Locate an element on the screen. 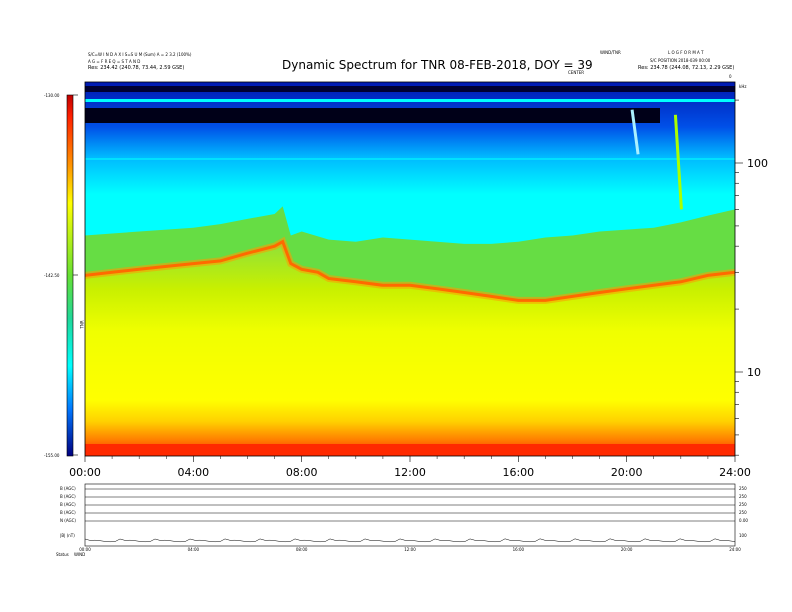 The width and height of the screenshot is (792, 612). bottom-row-label-1: B (AGC) is located at coordinates (68, 488).